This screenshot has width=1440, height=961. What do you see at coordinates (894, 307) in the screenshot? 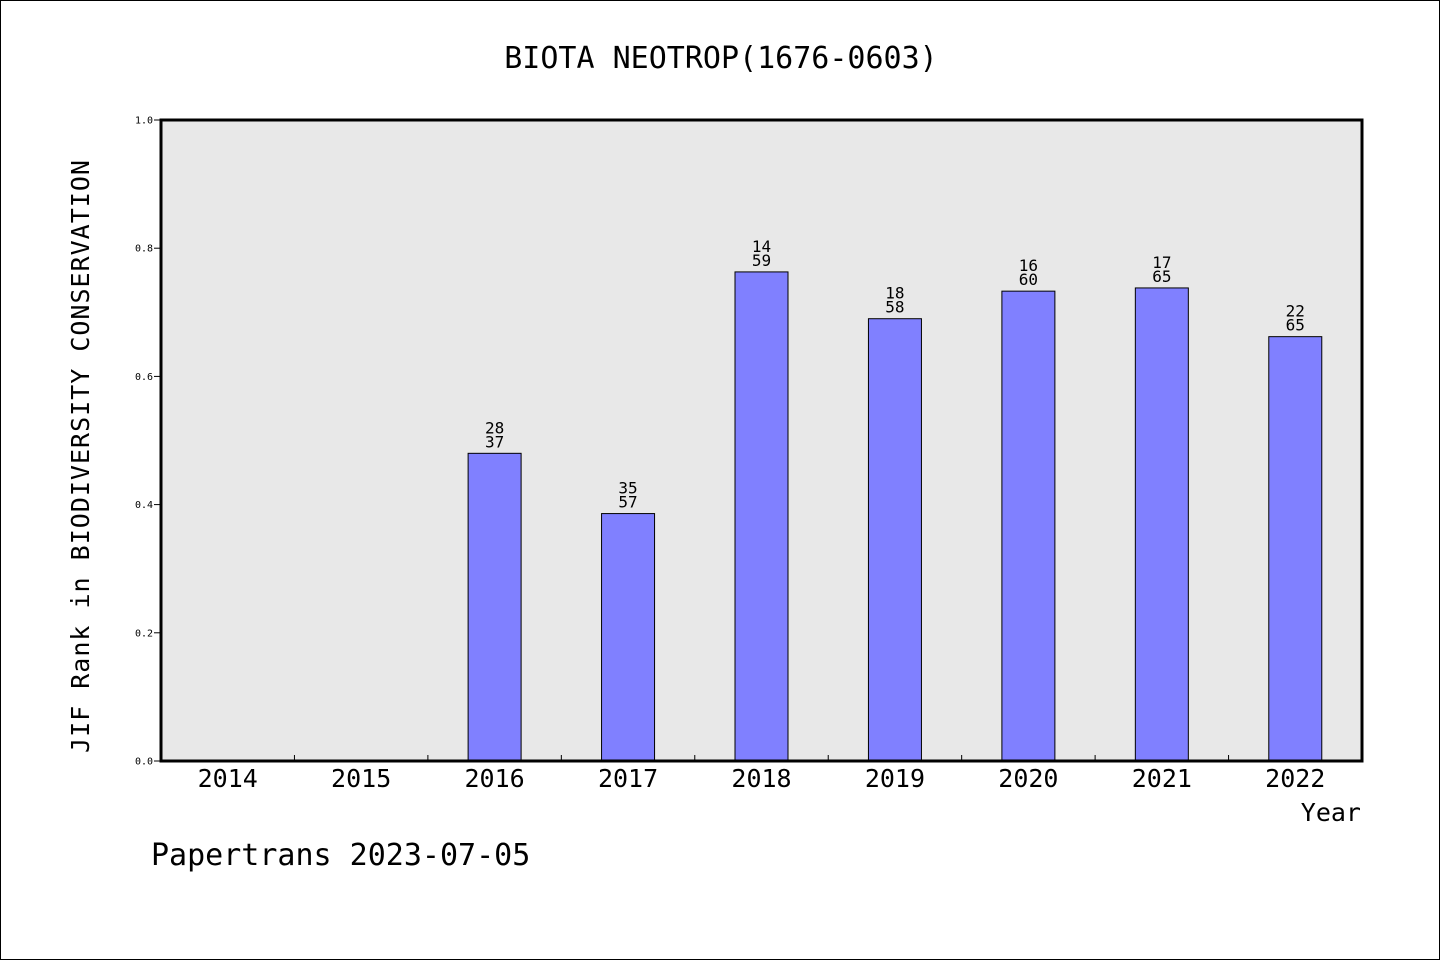
I see `bar-total-label: 58` at bounding box center [894, 307].